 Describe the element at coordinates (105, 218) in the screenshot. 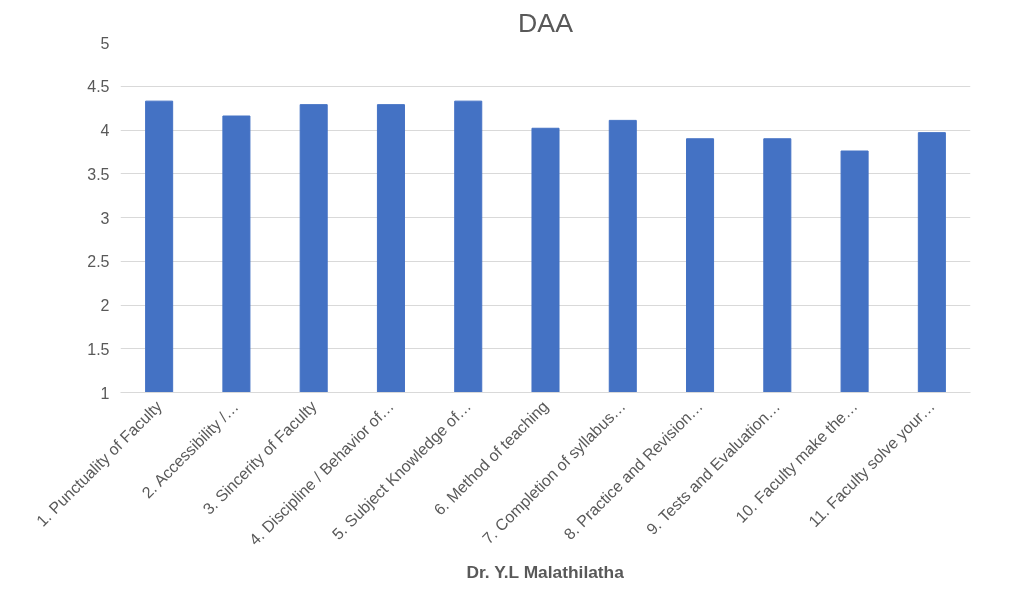

I see `y-tick-label: 3` at that location.